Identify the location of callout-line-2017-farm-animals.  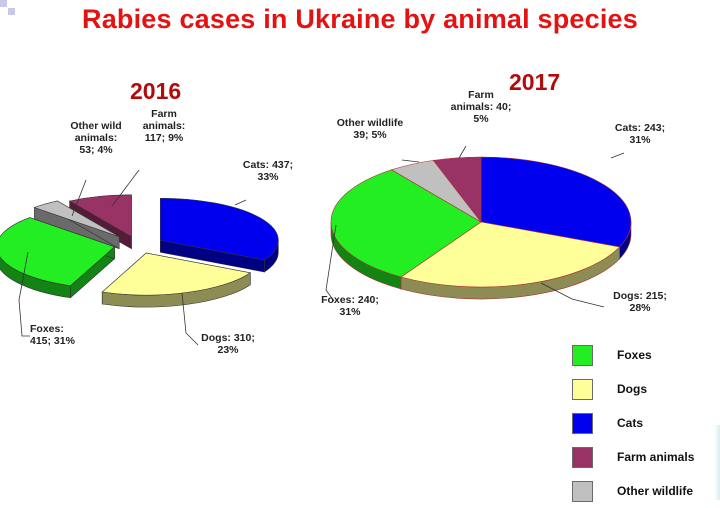
(462, 152).